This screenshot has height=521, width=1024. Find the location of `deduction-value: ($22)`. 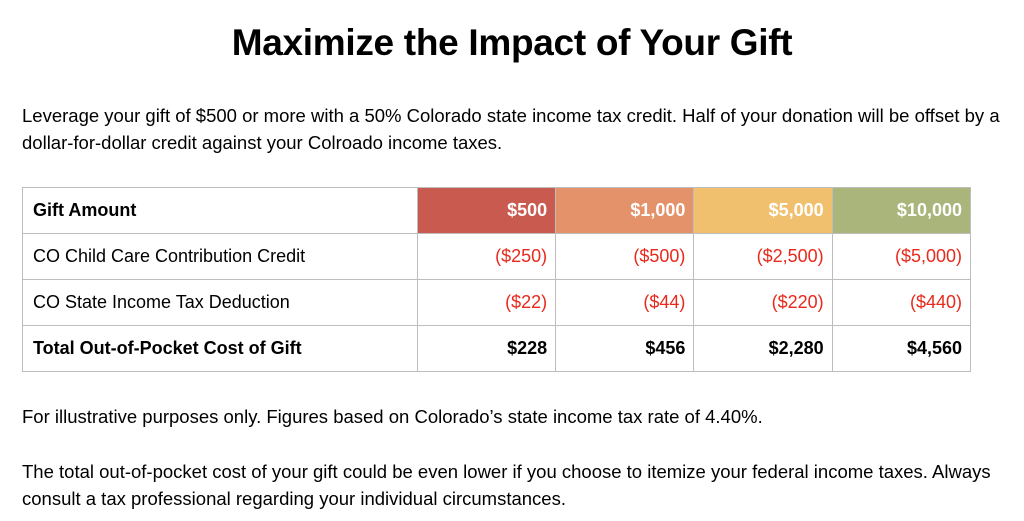

deduction-value: ($22) is located at coordinates (486, 302).